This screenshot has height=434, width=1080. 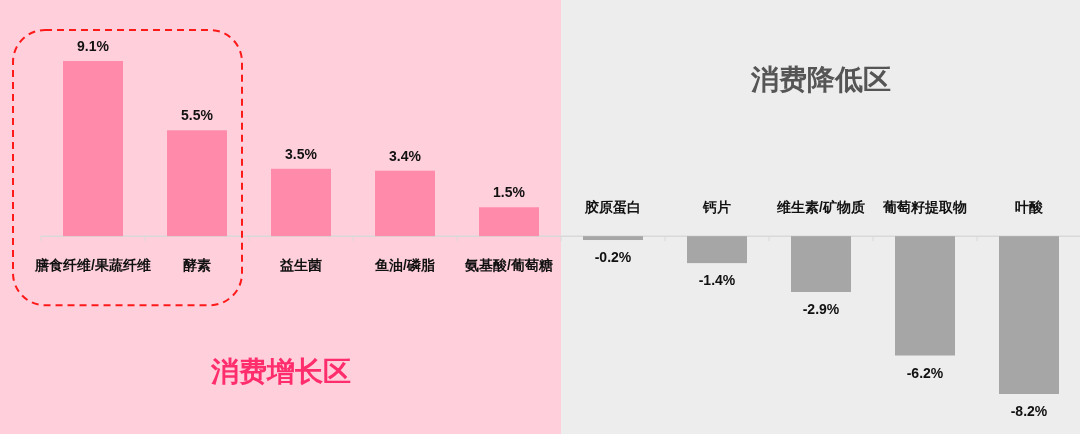 I want to click on x-tick-label: 鱼油/磷脂, so click(x=404, y=265).